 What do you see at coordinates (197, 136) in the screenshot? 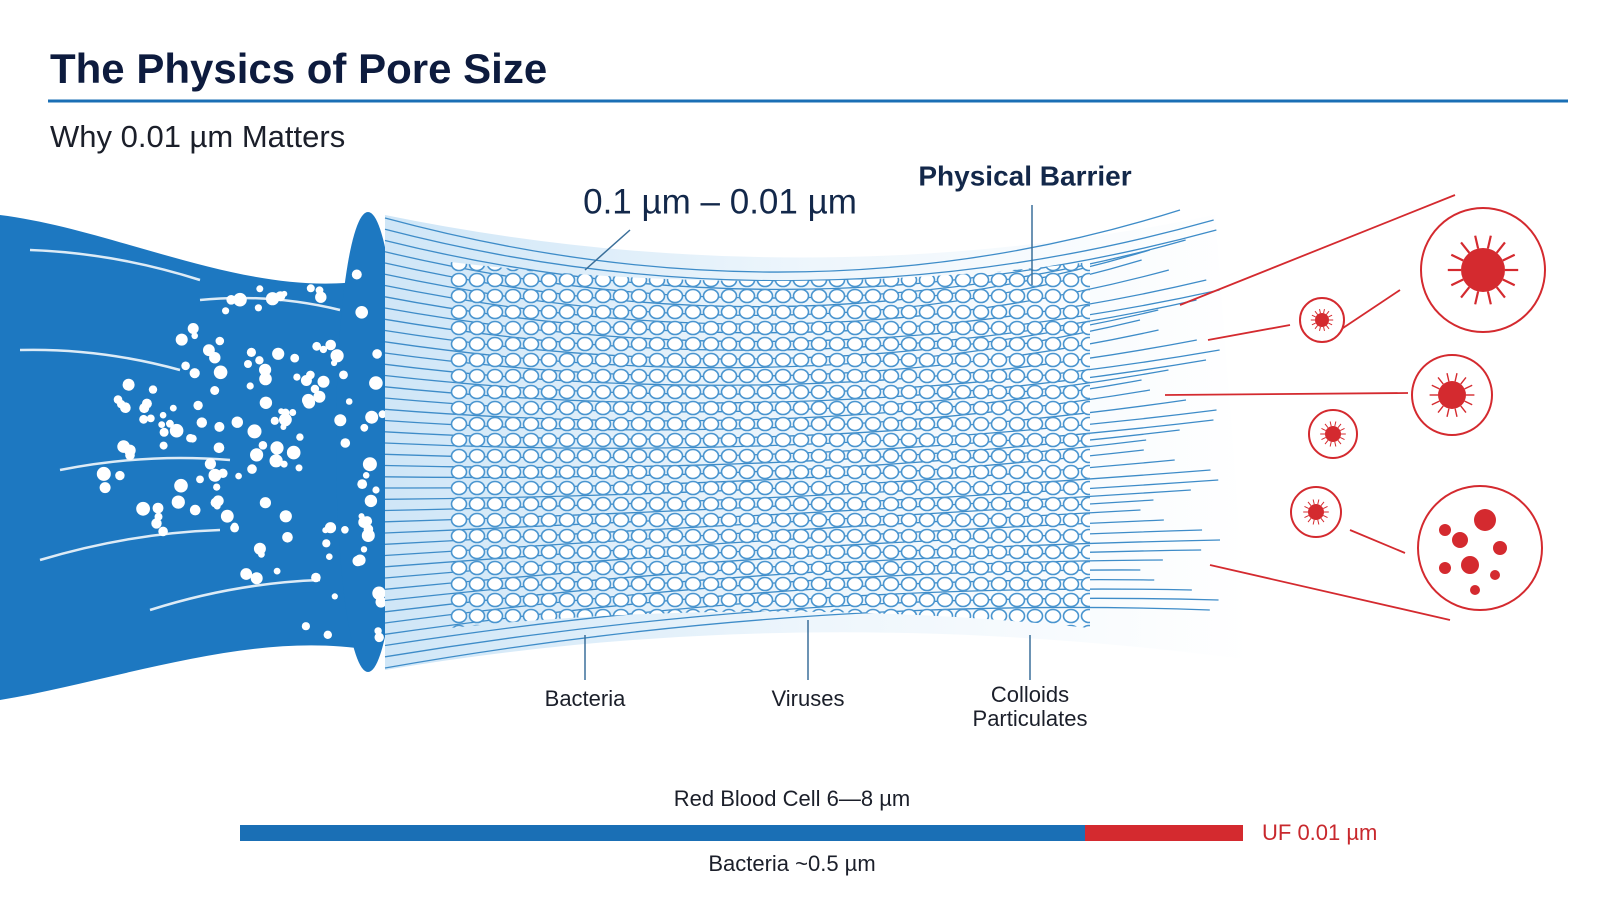
I see `subtitle: Why 0.01 µm Matters` at bounding box center [197, 136].